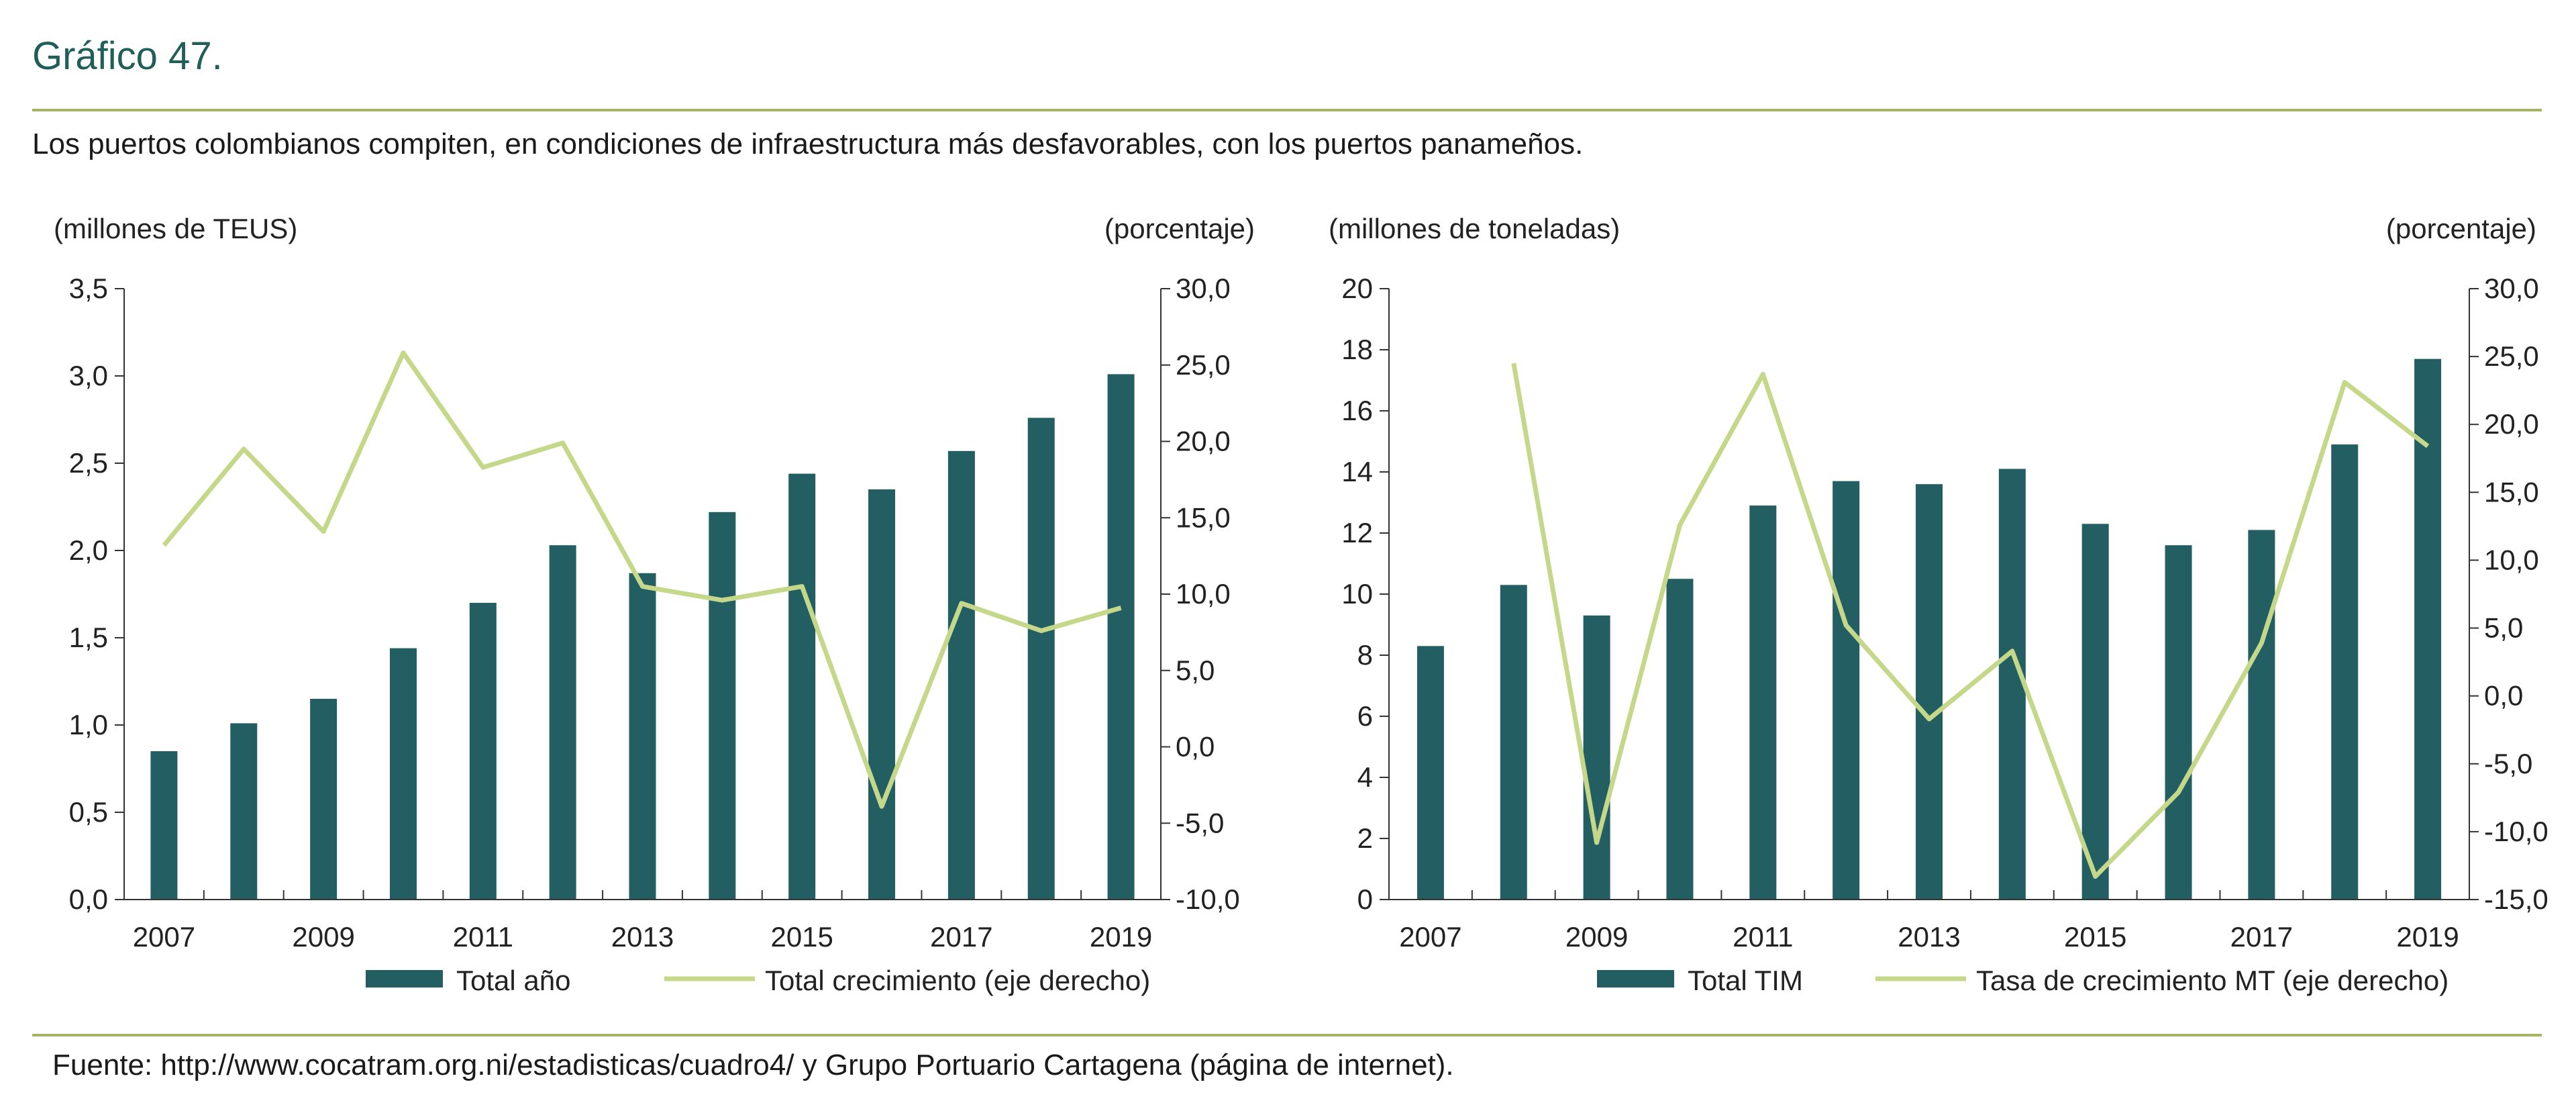 The image size is (2576, 1109). I want to click on legend-bar-label: Total TIM, so click(1745, 980).